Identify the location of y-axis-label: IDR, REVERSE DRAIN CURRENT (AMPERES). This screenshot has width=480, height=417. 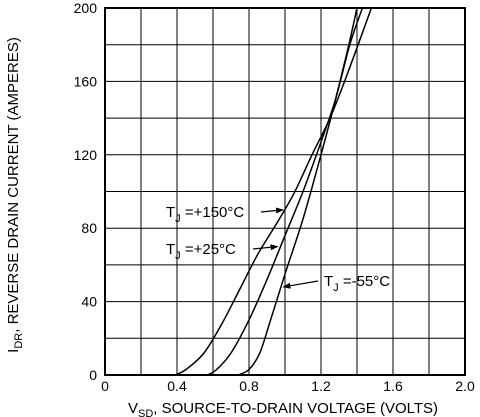
(15, 195).